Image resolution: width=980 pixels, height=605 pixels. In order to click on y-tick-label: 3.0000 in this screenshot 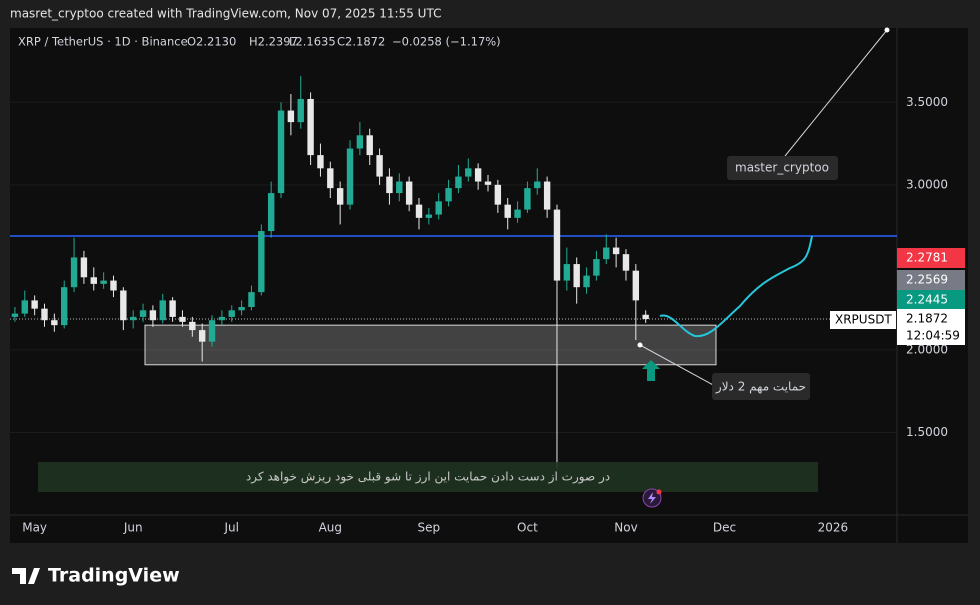, I will do `click(927, 184)`.